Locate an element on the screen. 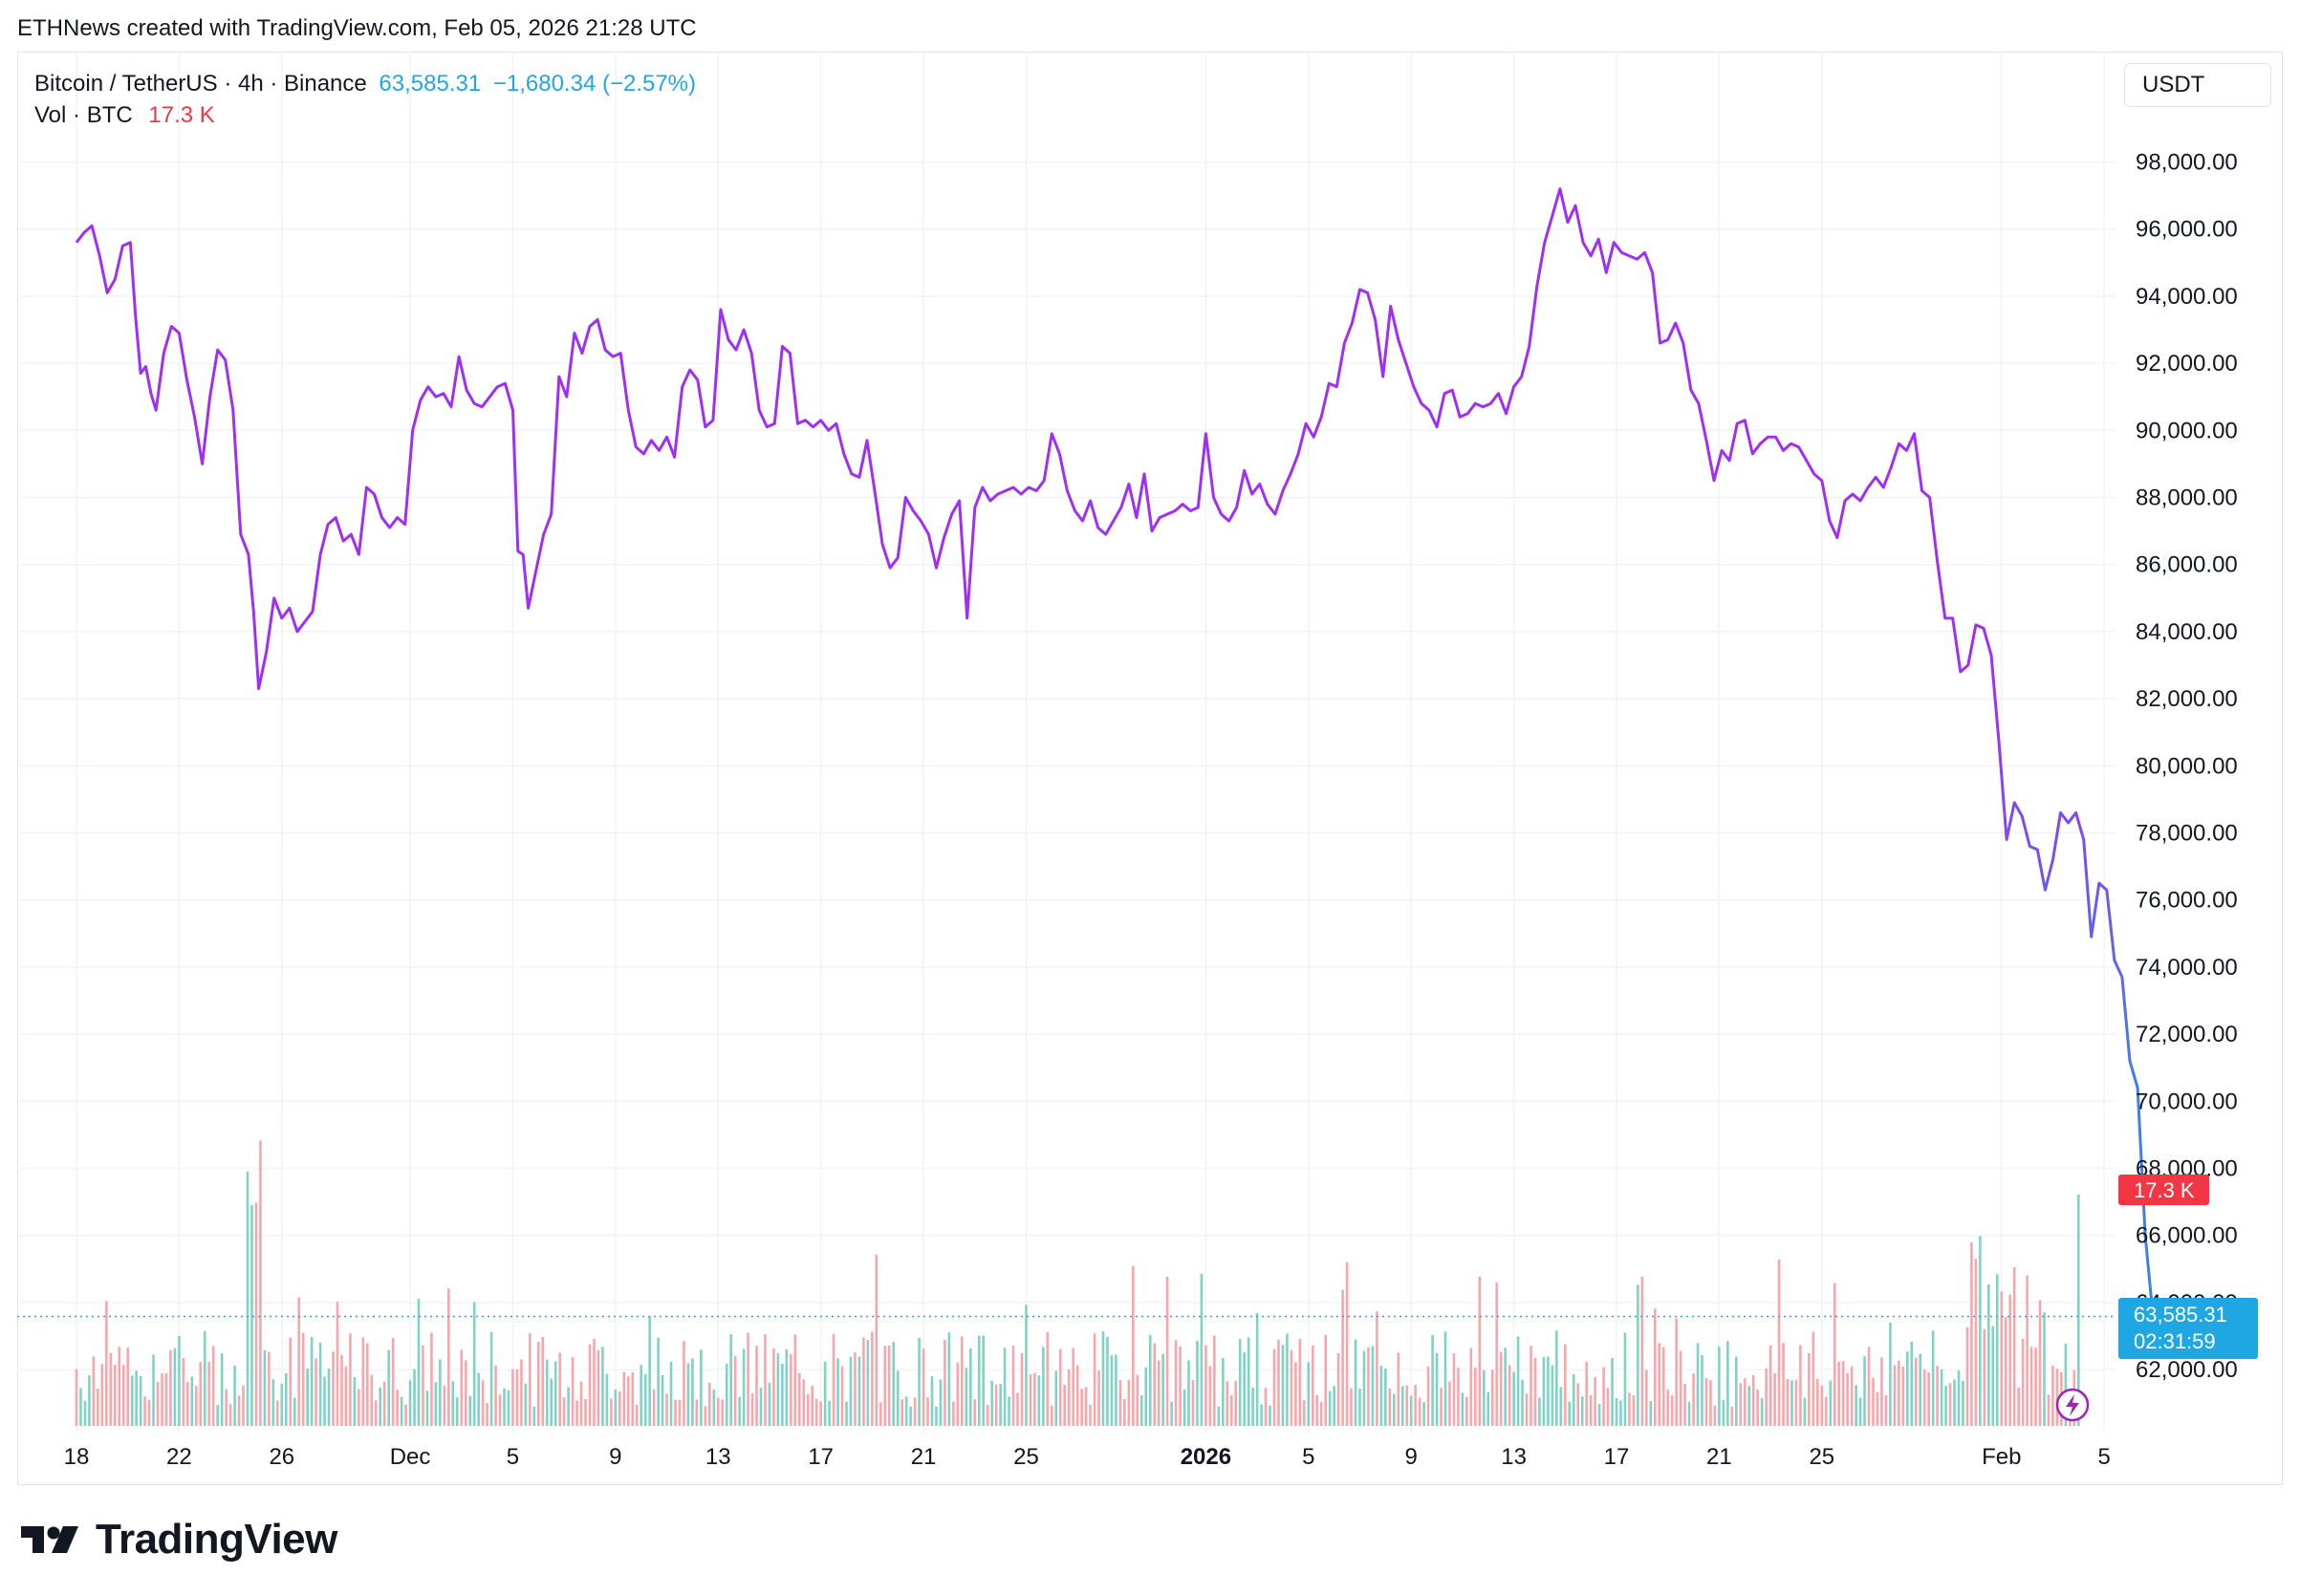 The image size is (2300, 1596). x-tick-label: 17 is located at coordinates (1617, 1457).